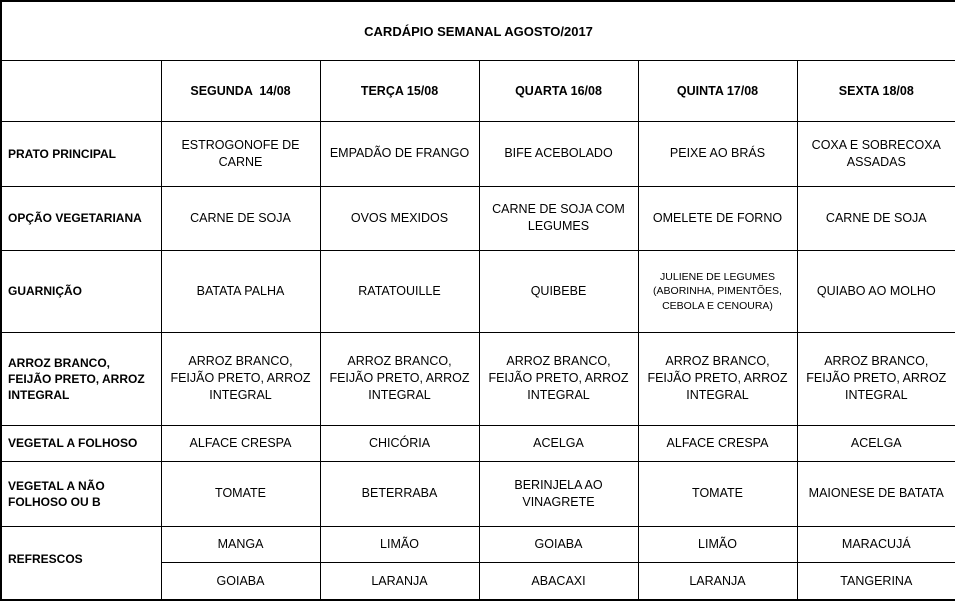  I want to click on table-row: GOIABA LARANJA ABACAXI LARANJA TANGERINA, so click(478, 581).